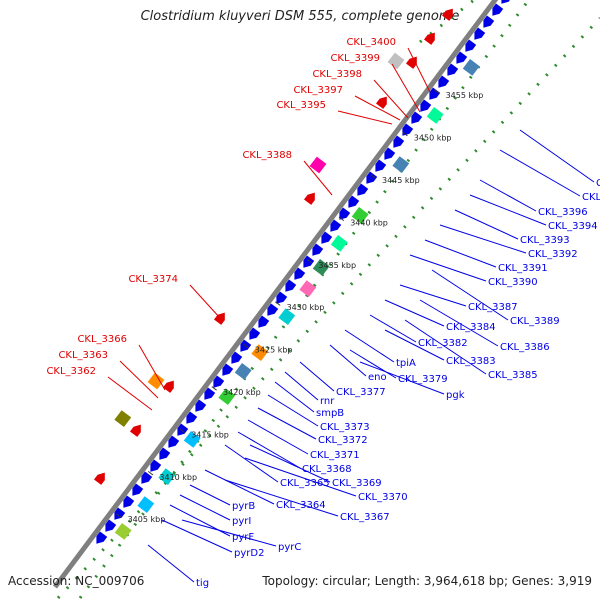  Describe the element at coordinates (465, 95) in the screenshot. I see `tick-label: 3455 kbp` at that location.